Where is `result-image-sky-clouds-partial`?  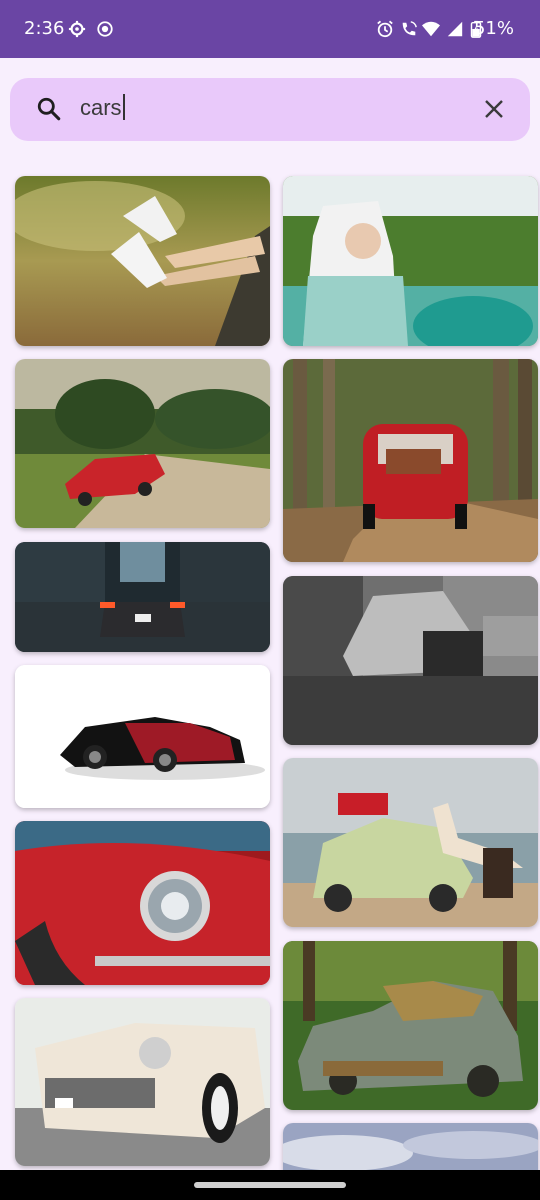
result-image-sky-clouds-partial is located at coordinates (410, 1147).